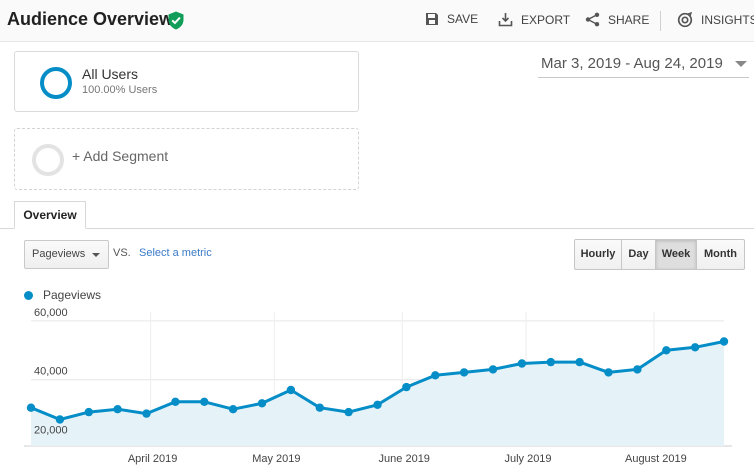  Describe the element at coordinates (463, 19) in the screenshot. I see `save-label: SAVE` at that location.